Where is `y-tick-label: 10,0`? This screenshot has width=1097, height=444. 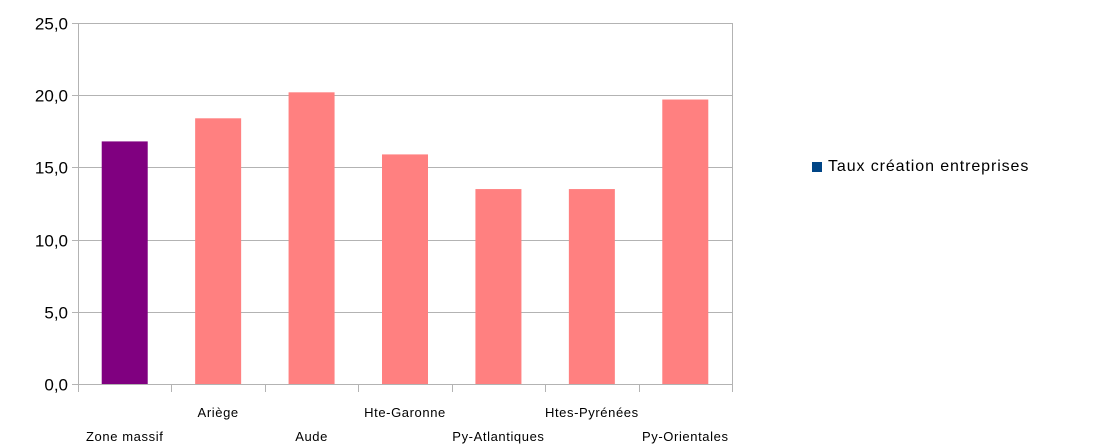 y-tick-label: 10,0 is located at coordinates (51, 241).